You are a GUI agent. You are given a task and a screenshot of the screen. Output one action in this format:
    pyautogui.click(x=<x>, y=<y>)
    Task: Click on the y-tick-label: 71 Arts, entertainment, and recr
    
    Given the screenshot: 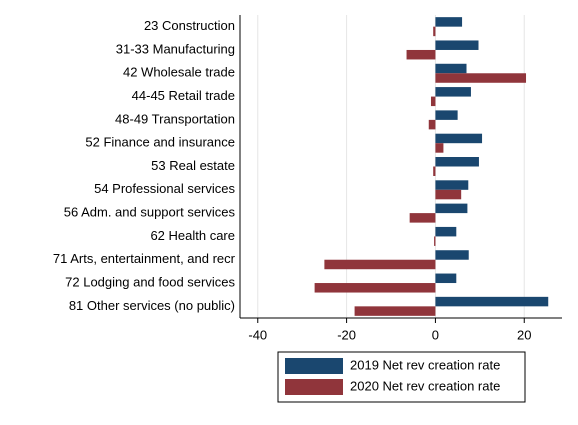 What is the action you would take?
    pyautogui.click(x=144, y=258)
    